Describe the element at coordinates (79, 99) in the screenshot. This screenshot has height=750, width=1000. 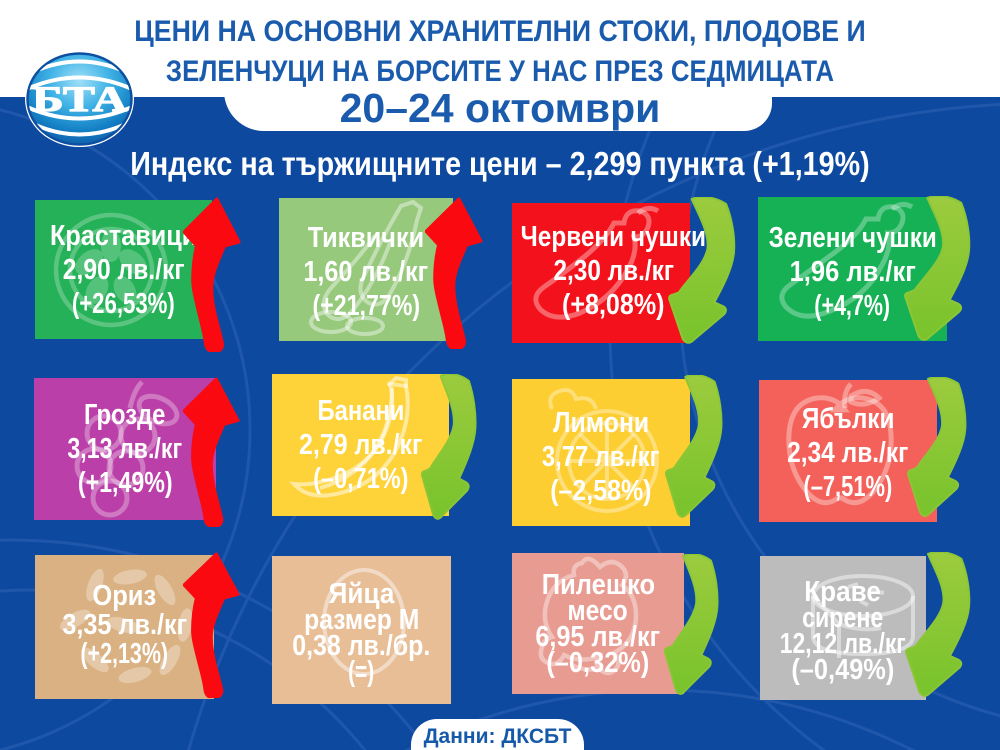
I see `svg-text: БТА` at that location.